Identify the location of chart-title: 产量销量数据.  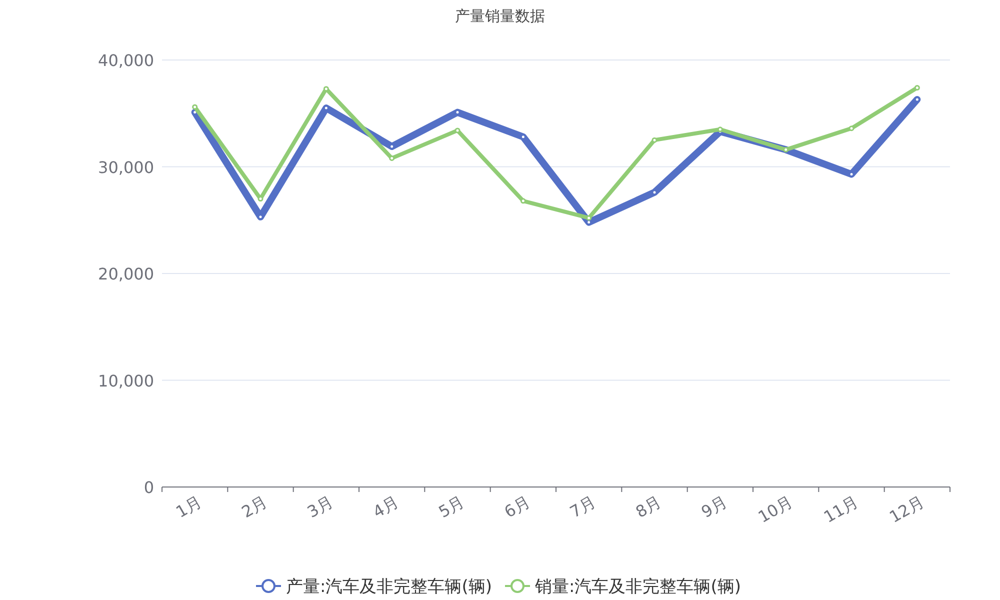
(500, 16).